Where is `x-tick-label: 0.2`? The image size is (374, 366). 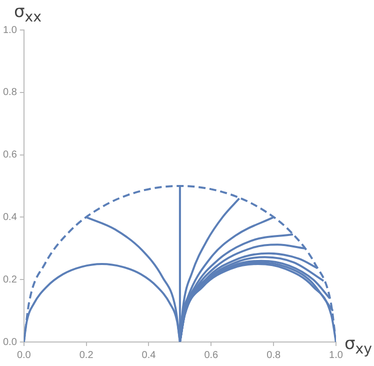 x-tick-label: 0.2 is located at coordinates (86, 355).